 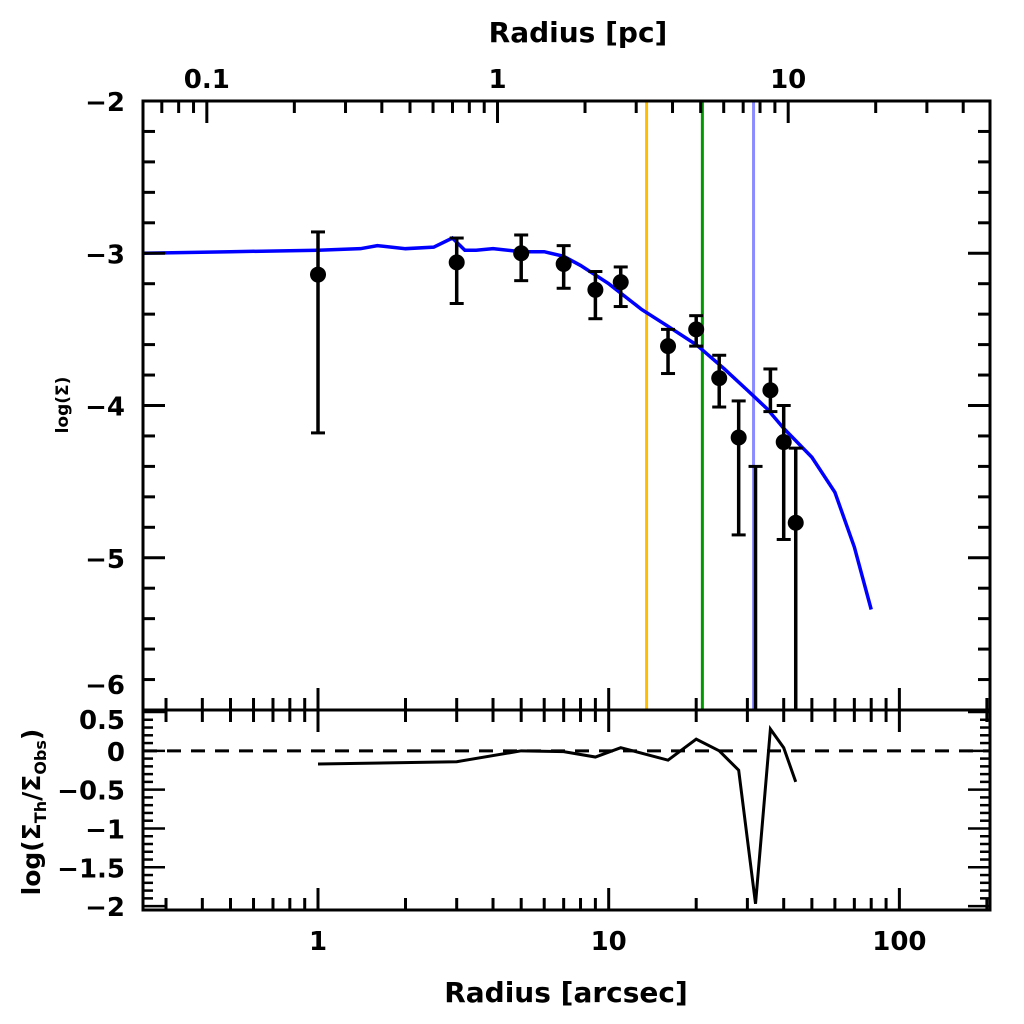 I want to click on main-y-tick-label: −4, so click(x=105, y=408).